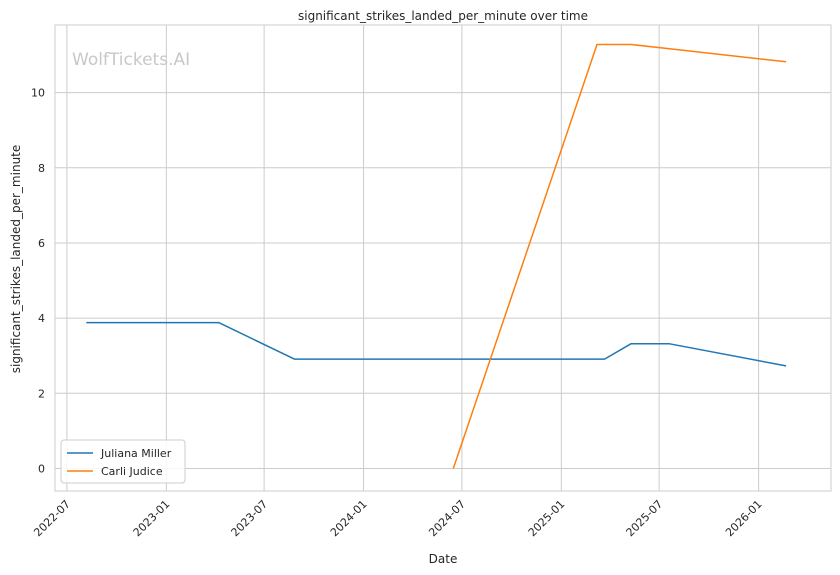 The width and height of the screenshot is (840, 575). I want to click on y-tick-label: 6, so click(41, 243).